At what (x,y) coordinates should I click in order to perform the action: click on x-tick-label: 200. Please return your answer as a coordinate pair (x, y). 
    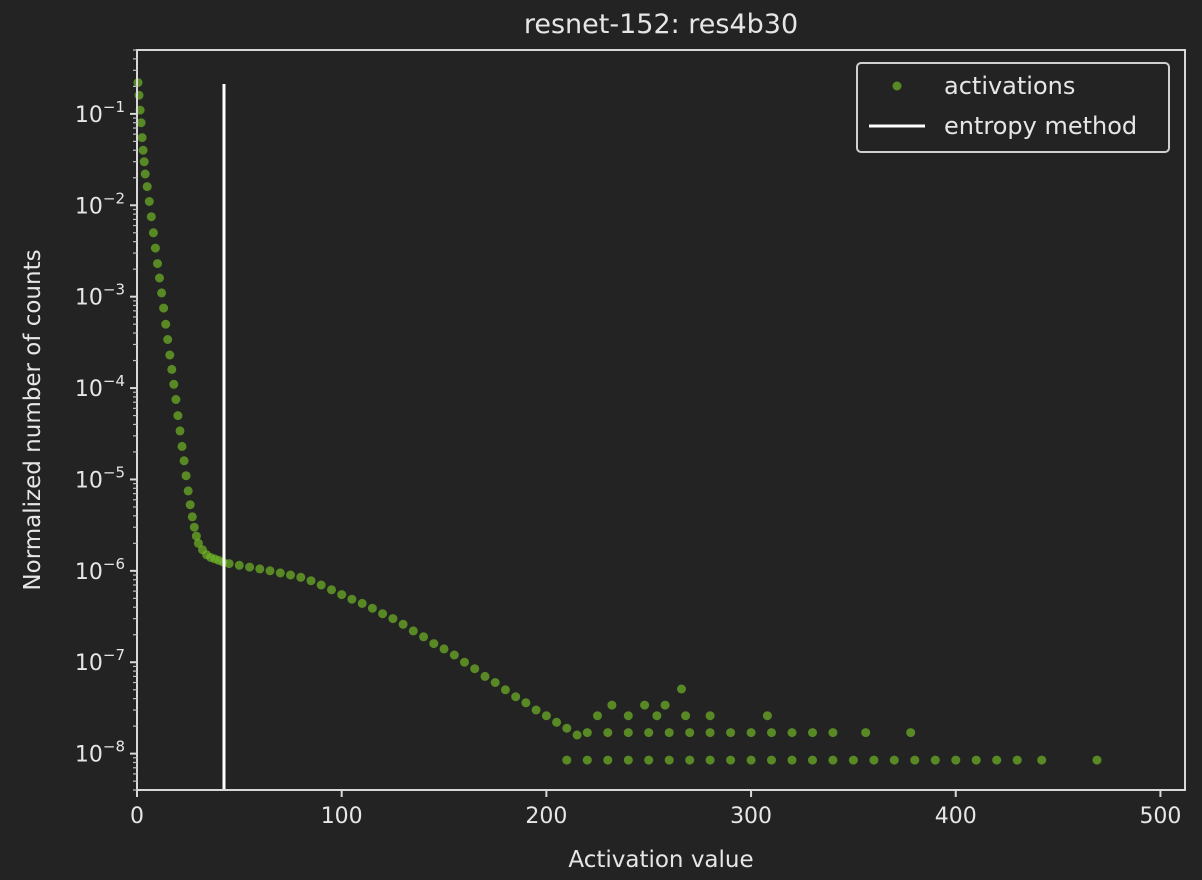
    Looking at the image, I should click on (546, 816).